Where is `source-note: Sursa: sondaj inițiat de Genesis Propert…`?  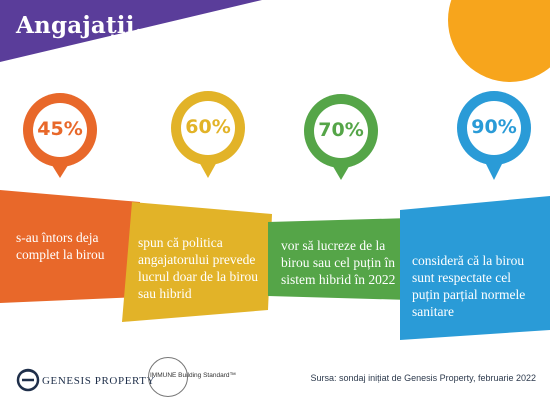 source-note: Sursa: sondaj inițiat de Genesis Propert… is located at coordinates (423, 378).